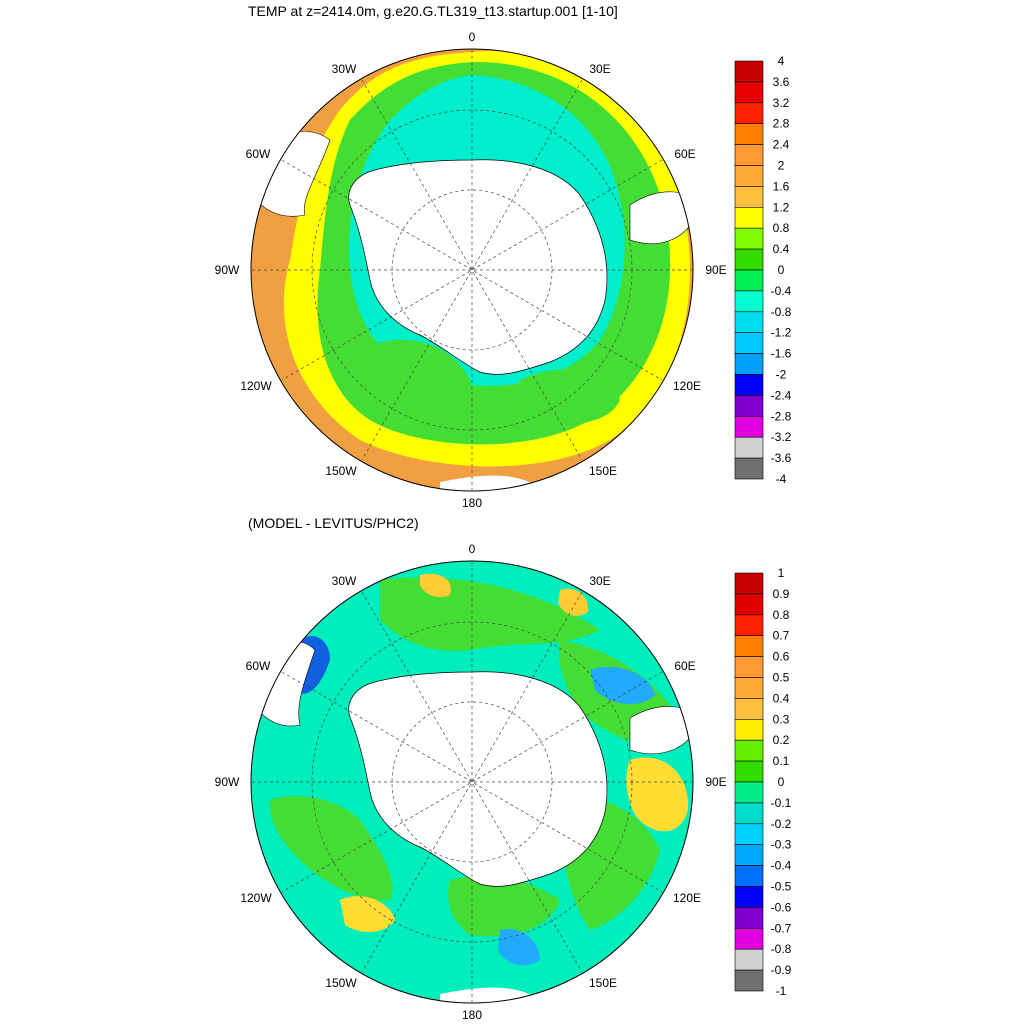 The height and width of the screenshot is (1024, 1024). Describe the element at coordinates (781, 928) in the screenshot. I see `bottom-colorbar-label: -0.7` at that location.